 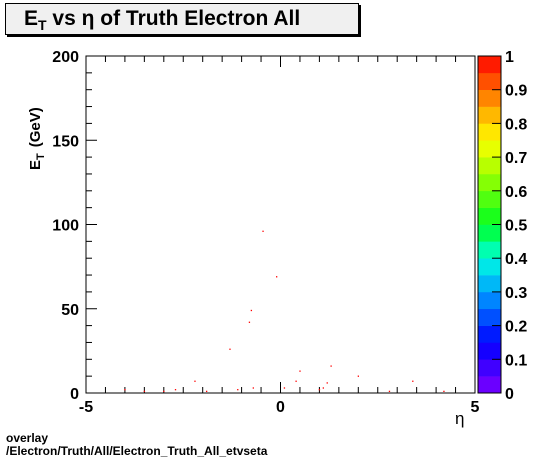 What do you see at coordinates (516, 226) in the screenshot?
I see `colorbar-tick-label: 0.5` at bounding box center [516, 226].